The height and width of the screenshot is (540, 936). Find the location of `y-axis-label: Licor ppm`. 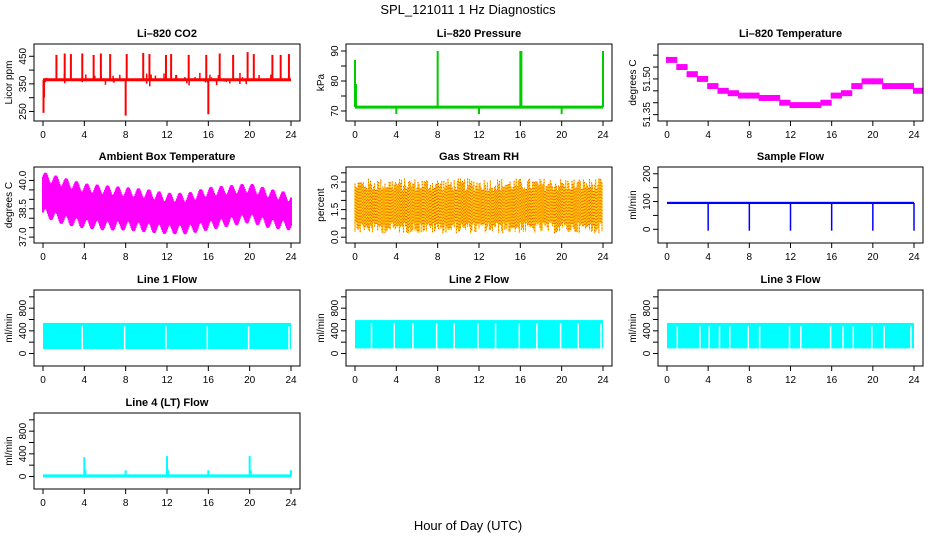

y-axis-label: Licor ppm is located at coordinates (9, 83).